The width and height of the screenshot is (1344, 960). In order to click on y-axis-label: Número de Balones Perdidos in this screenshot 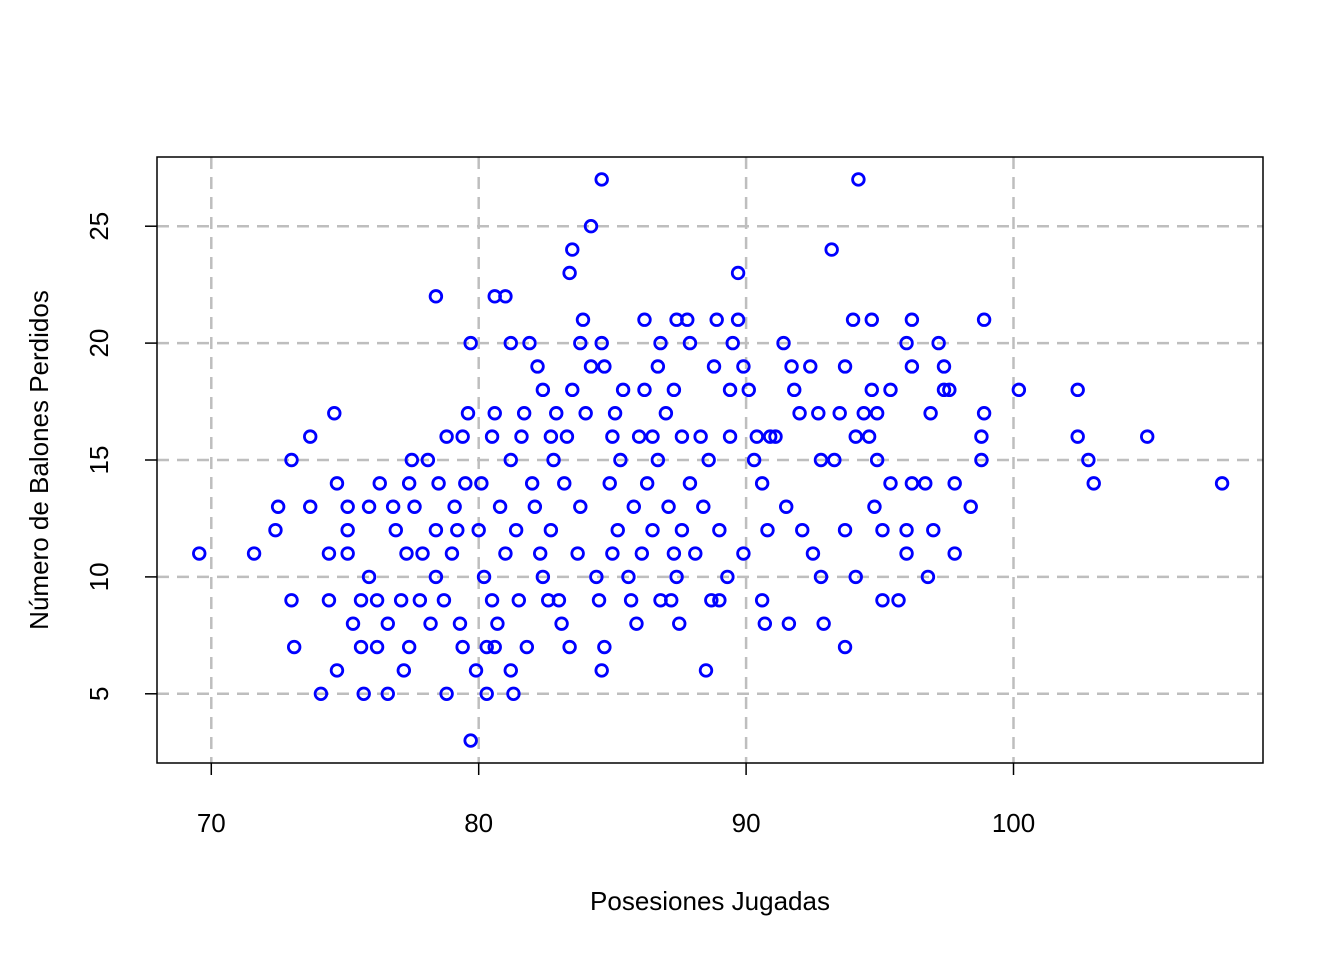, I will do `click(39, 460)`.